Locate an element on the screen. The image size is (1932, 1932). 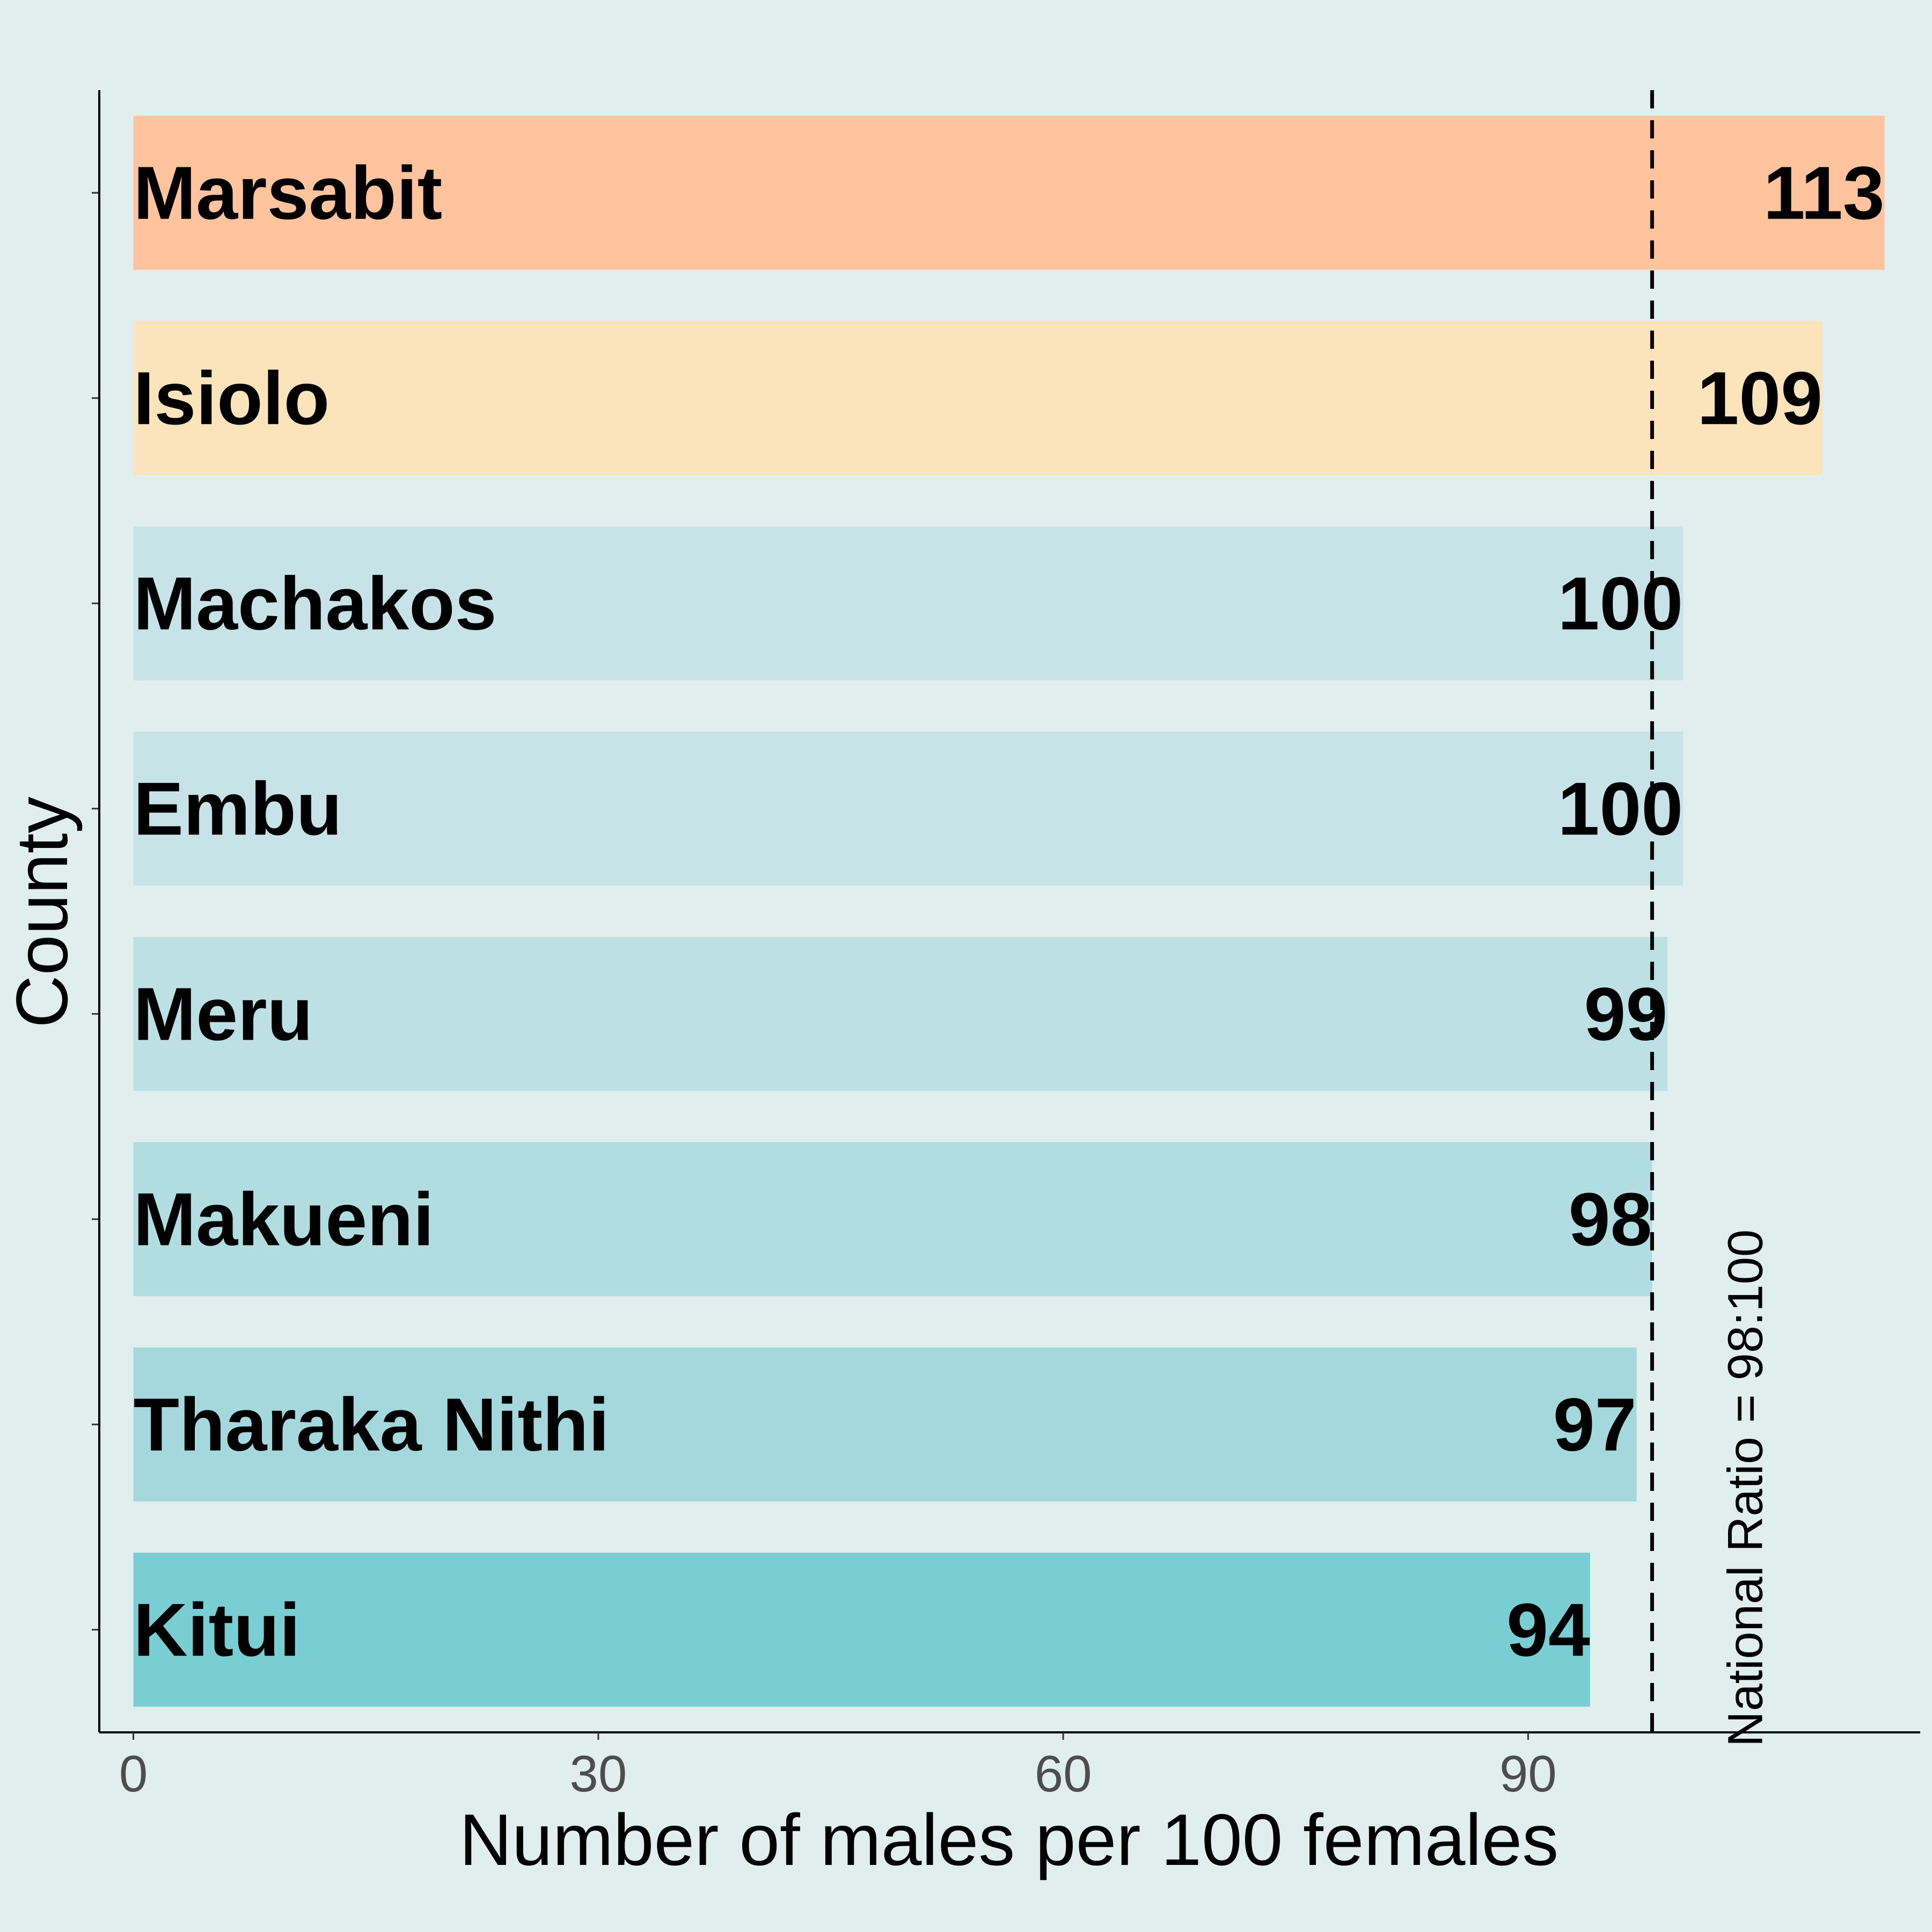
x-tick-label: 0 is located at coordinates (133, 1774).